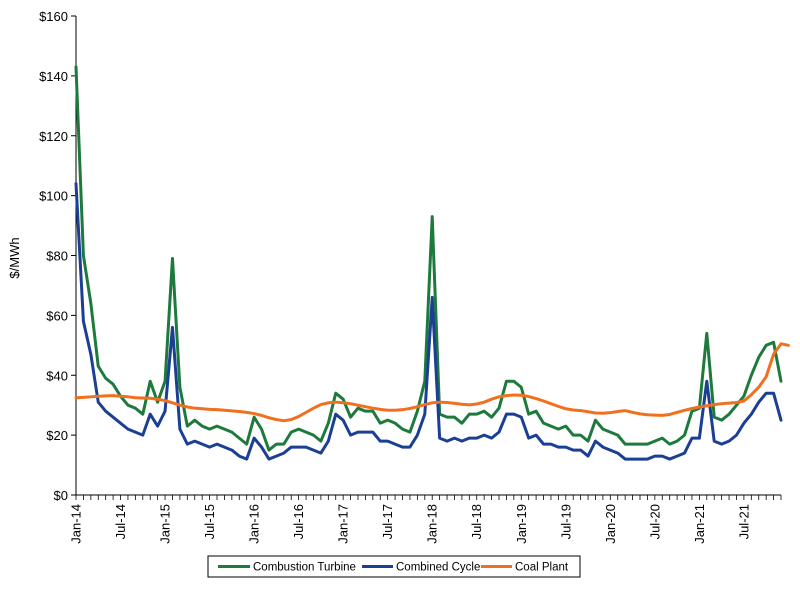 This screenshot has width=800, height=592. Describe the element at coordinates (120, 521) in the screenshot. I see `x-tick-label: Jul-14` at that location.